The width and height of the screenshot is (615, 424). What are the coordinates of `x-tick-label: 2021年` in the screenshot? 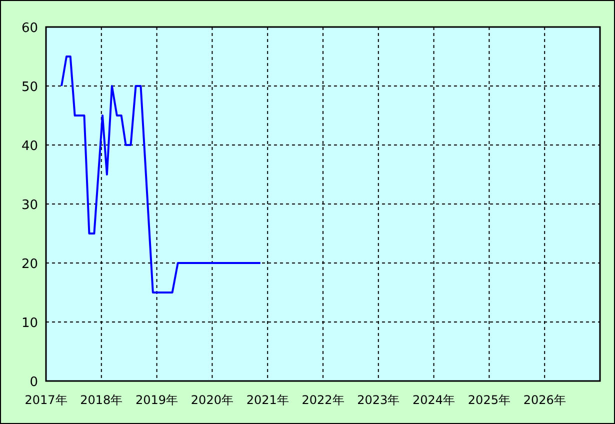 It's located at (267, 400).